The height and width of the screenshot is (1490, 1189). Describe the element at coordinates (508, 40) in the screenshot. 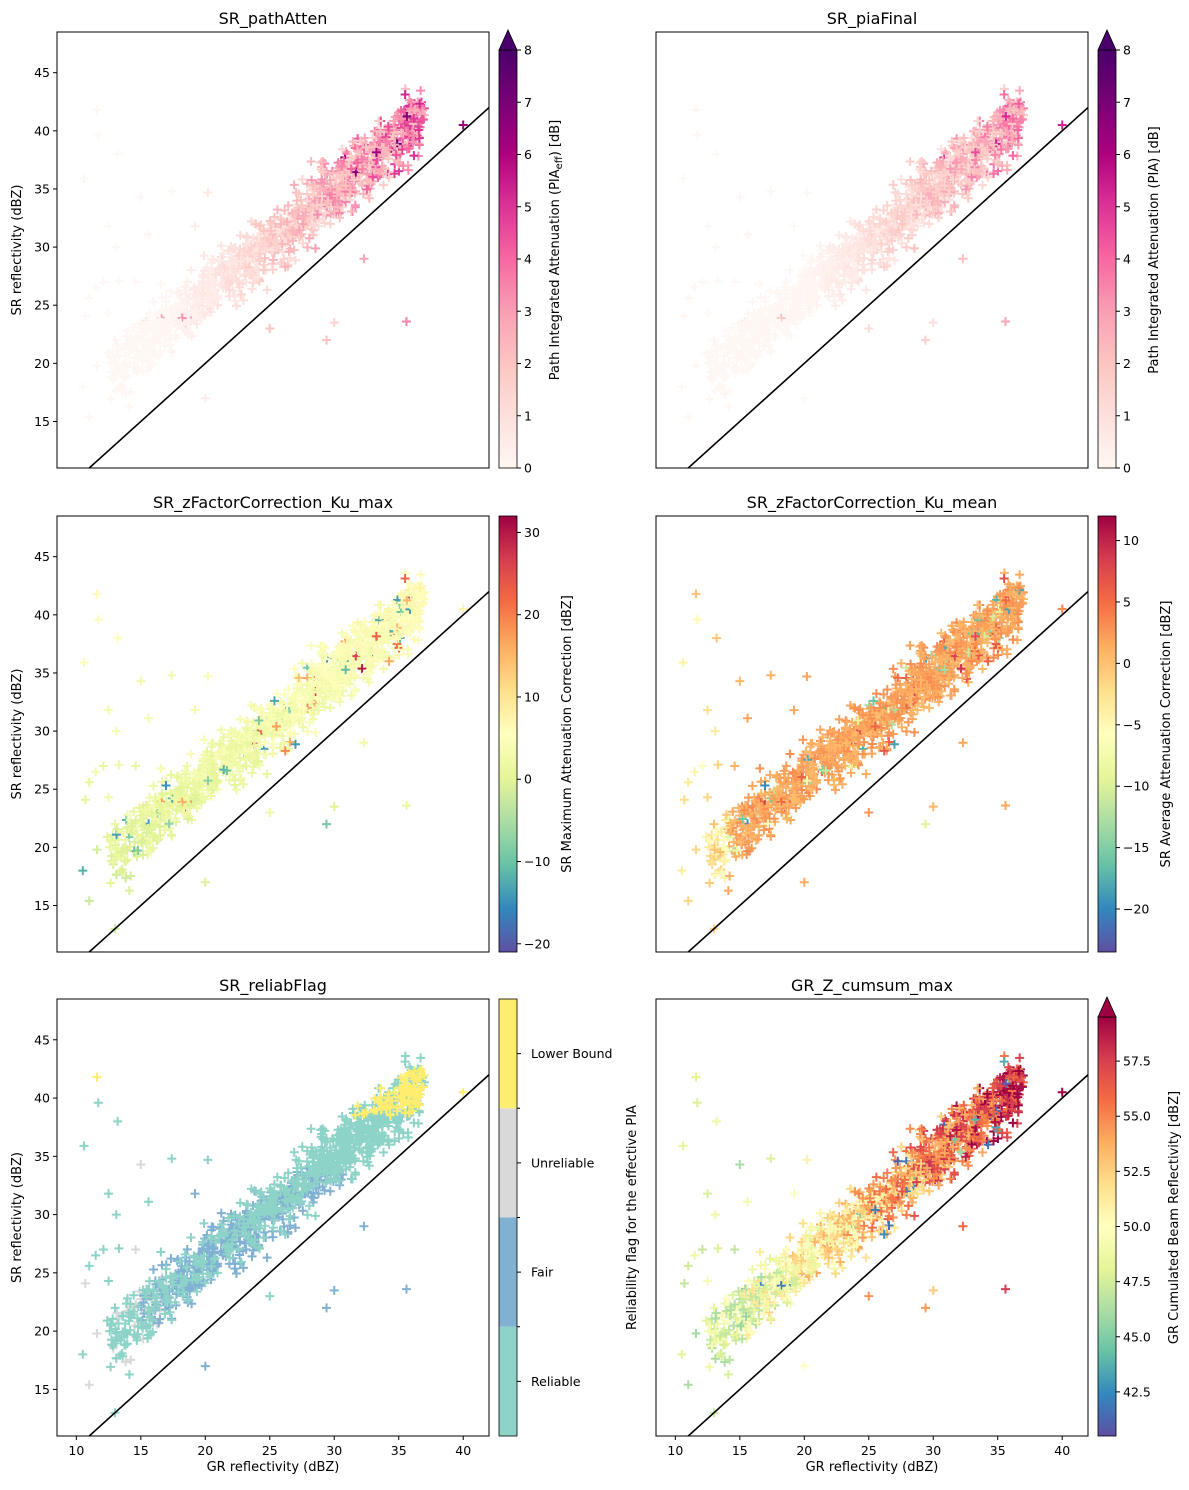

I see `colorbar-extend-arrow` at that location.